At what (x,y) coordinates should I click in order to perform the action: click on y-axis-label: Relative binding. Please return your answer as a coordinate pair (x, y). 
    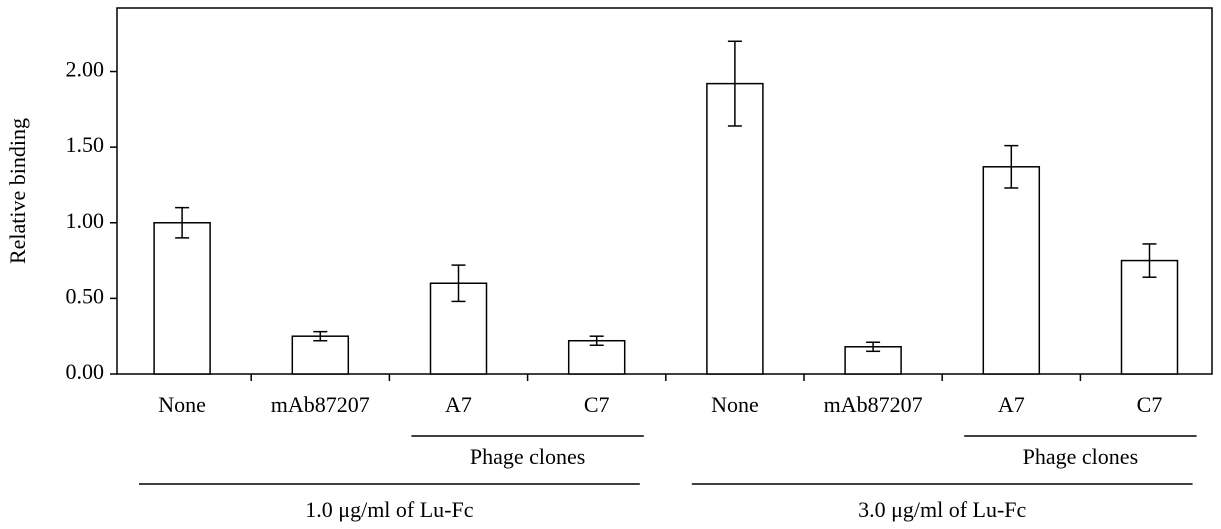
    Looking at the image, I should click on (17, 191).